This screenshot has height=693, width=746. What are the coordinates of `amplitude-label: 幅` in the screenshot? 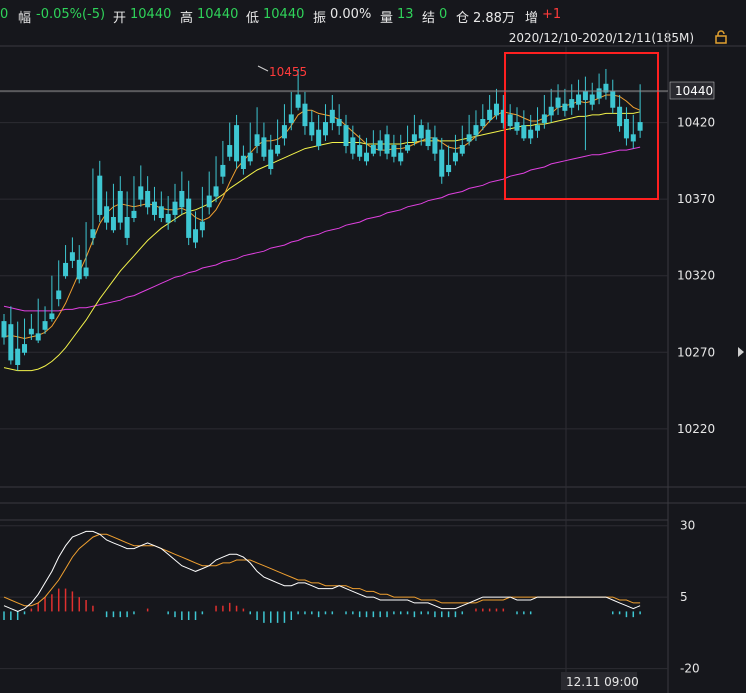 It's located at (25, 18).